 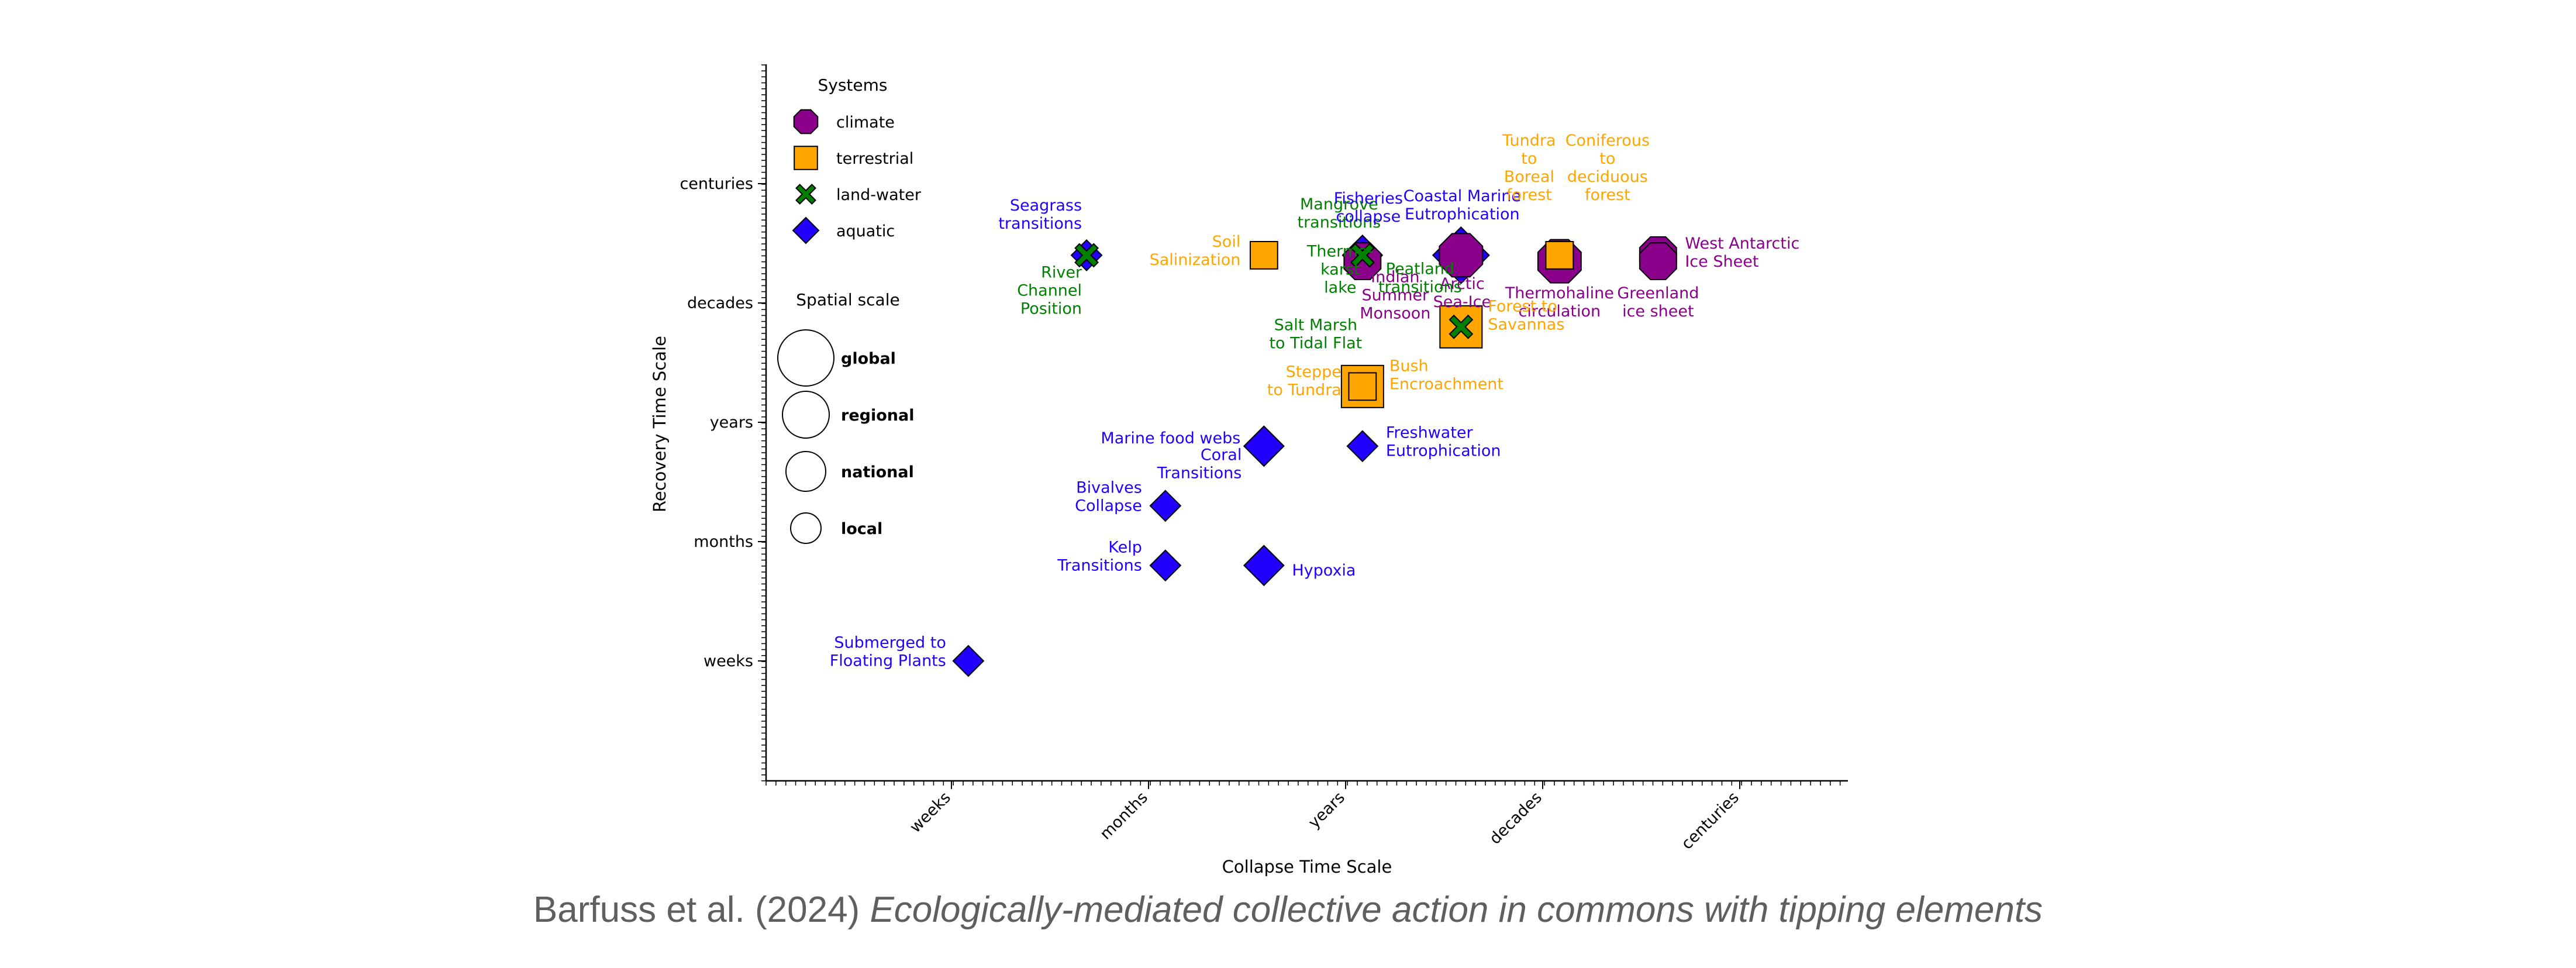 I want to click on point-label: Bush Encroachment, so click(x=1446, y=375).